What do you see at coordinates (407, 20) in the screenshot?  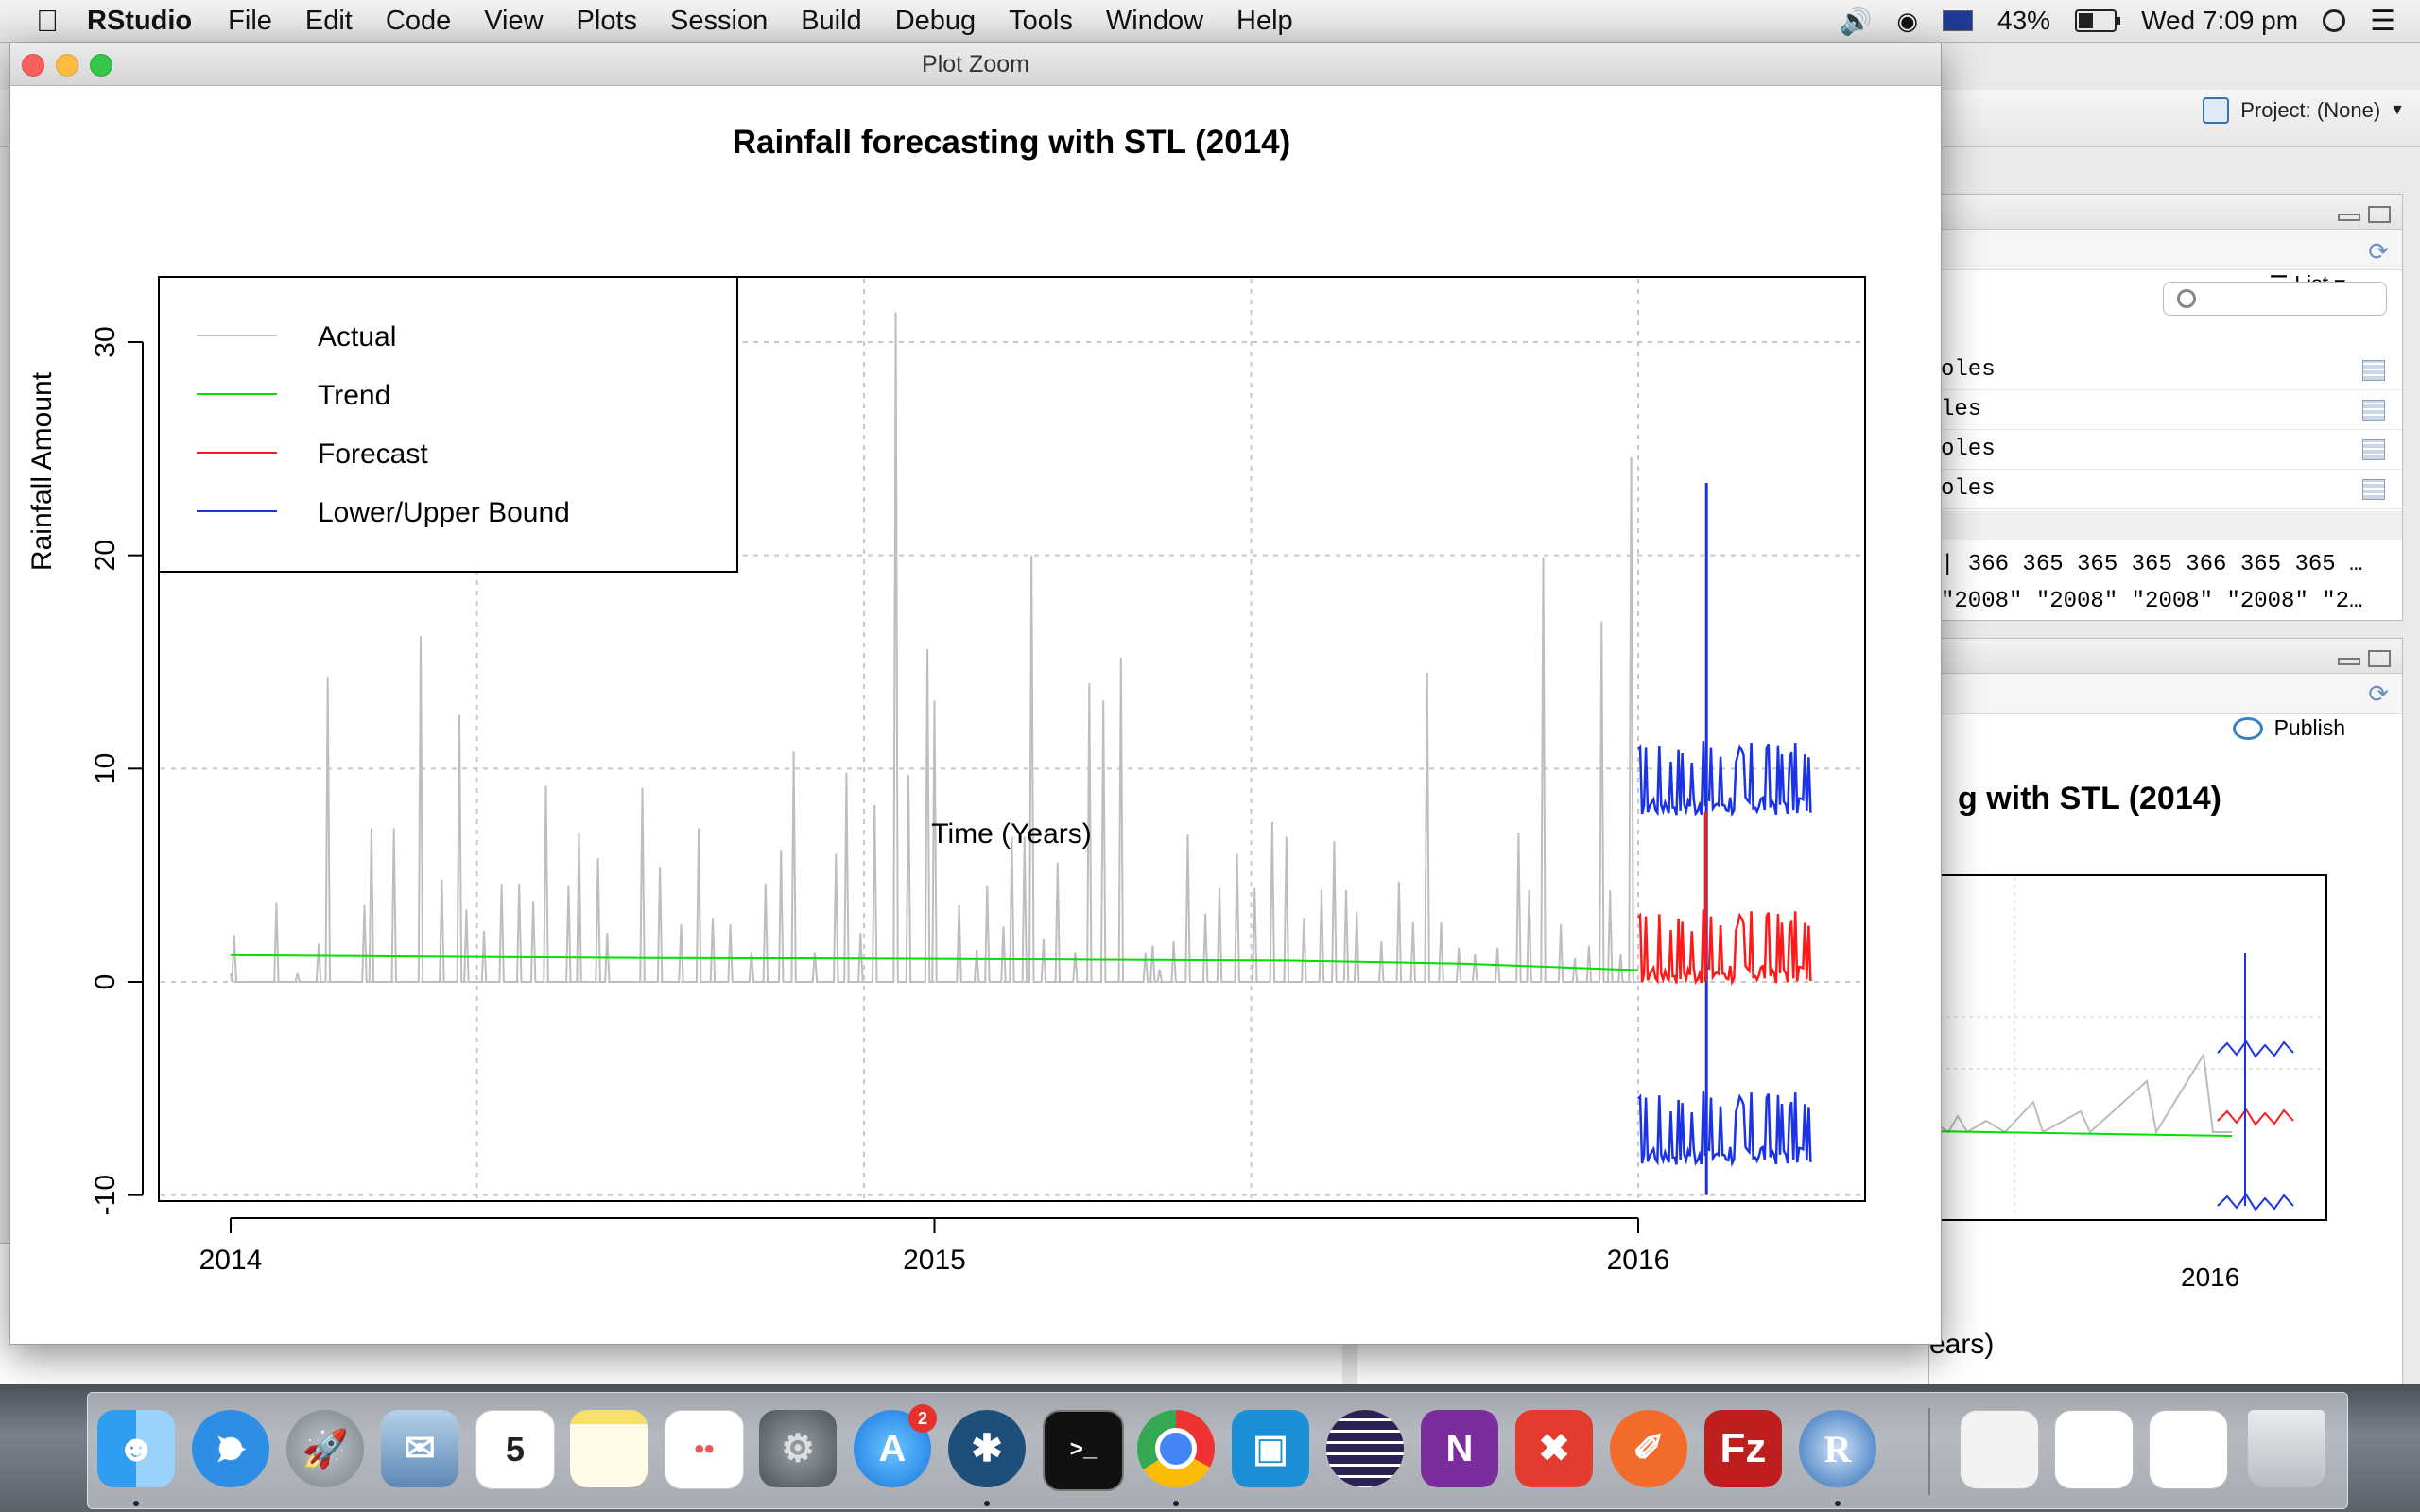 I see `menu-code: Code` at bounding box center [407, 20].